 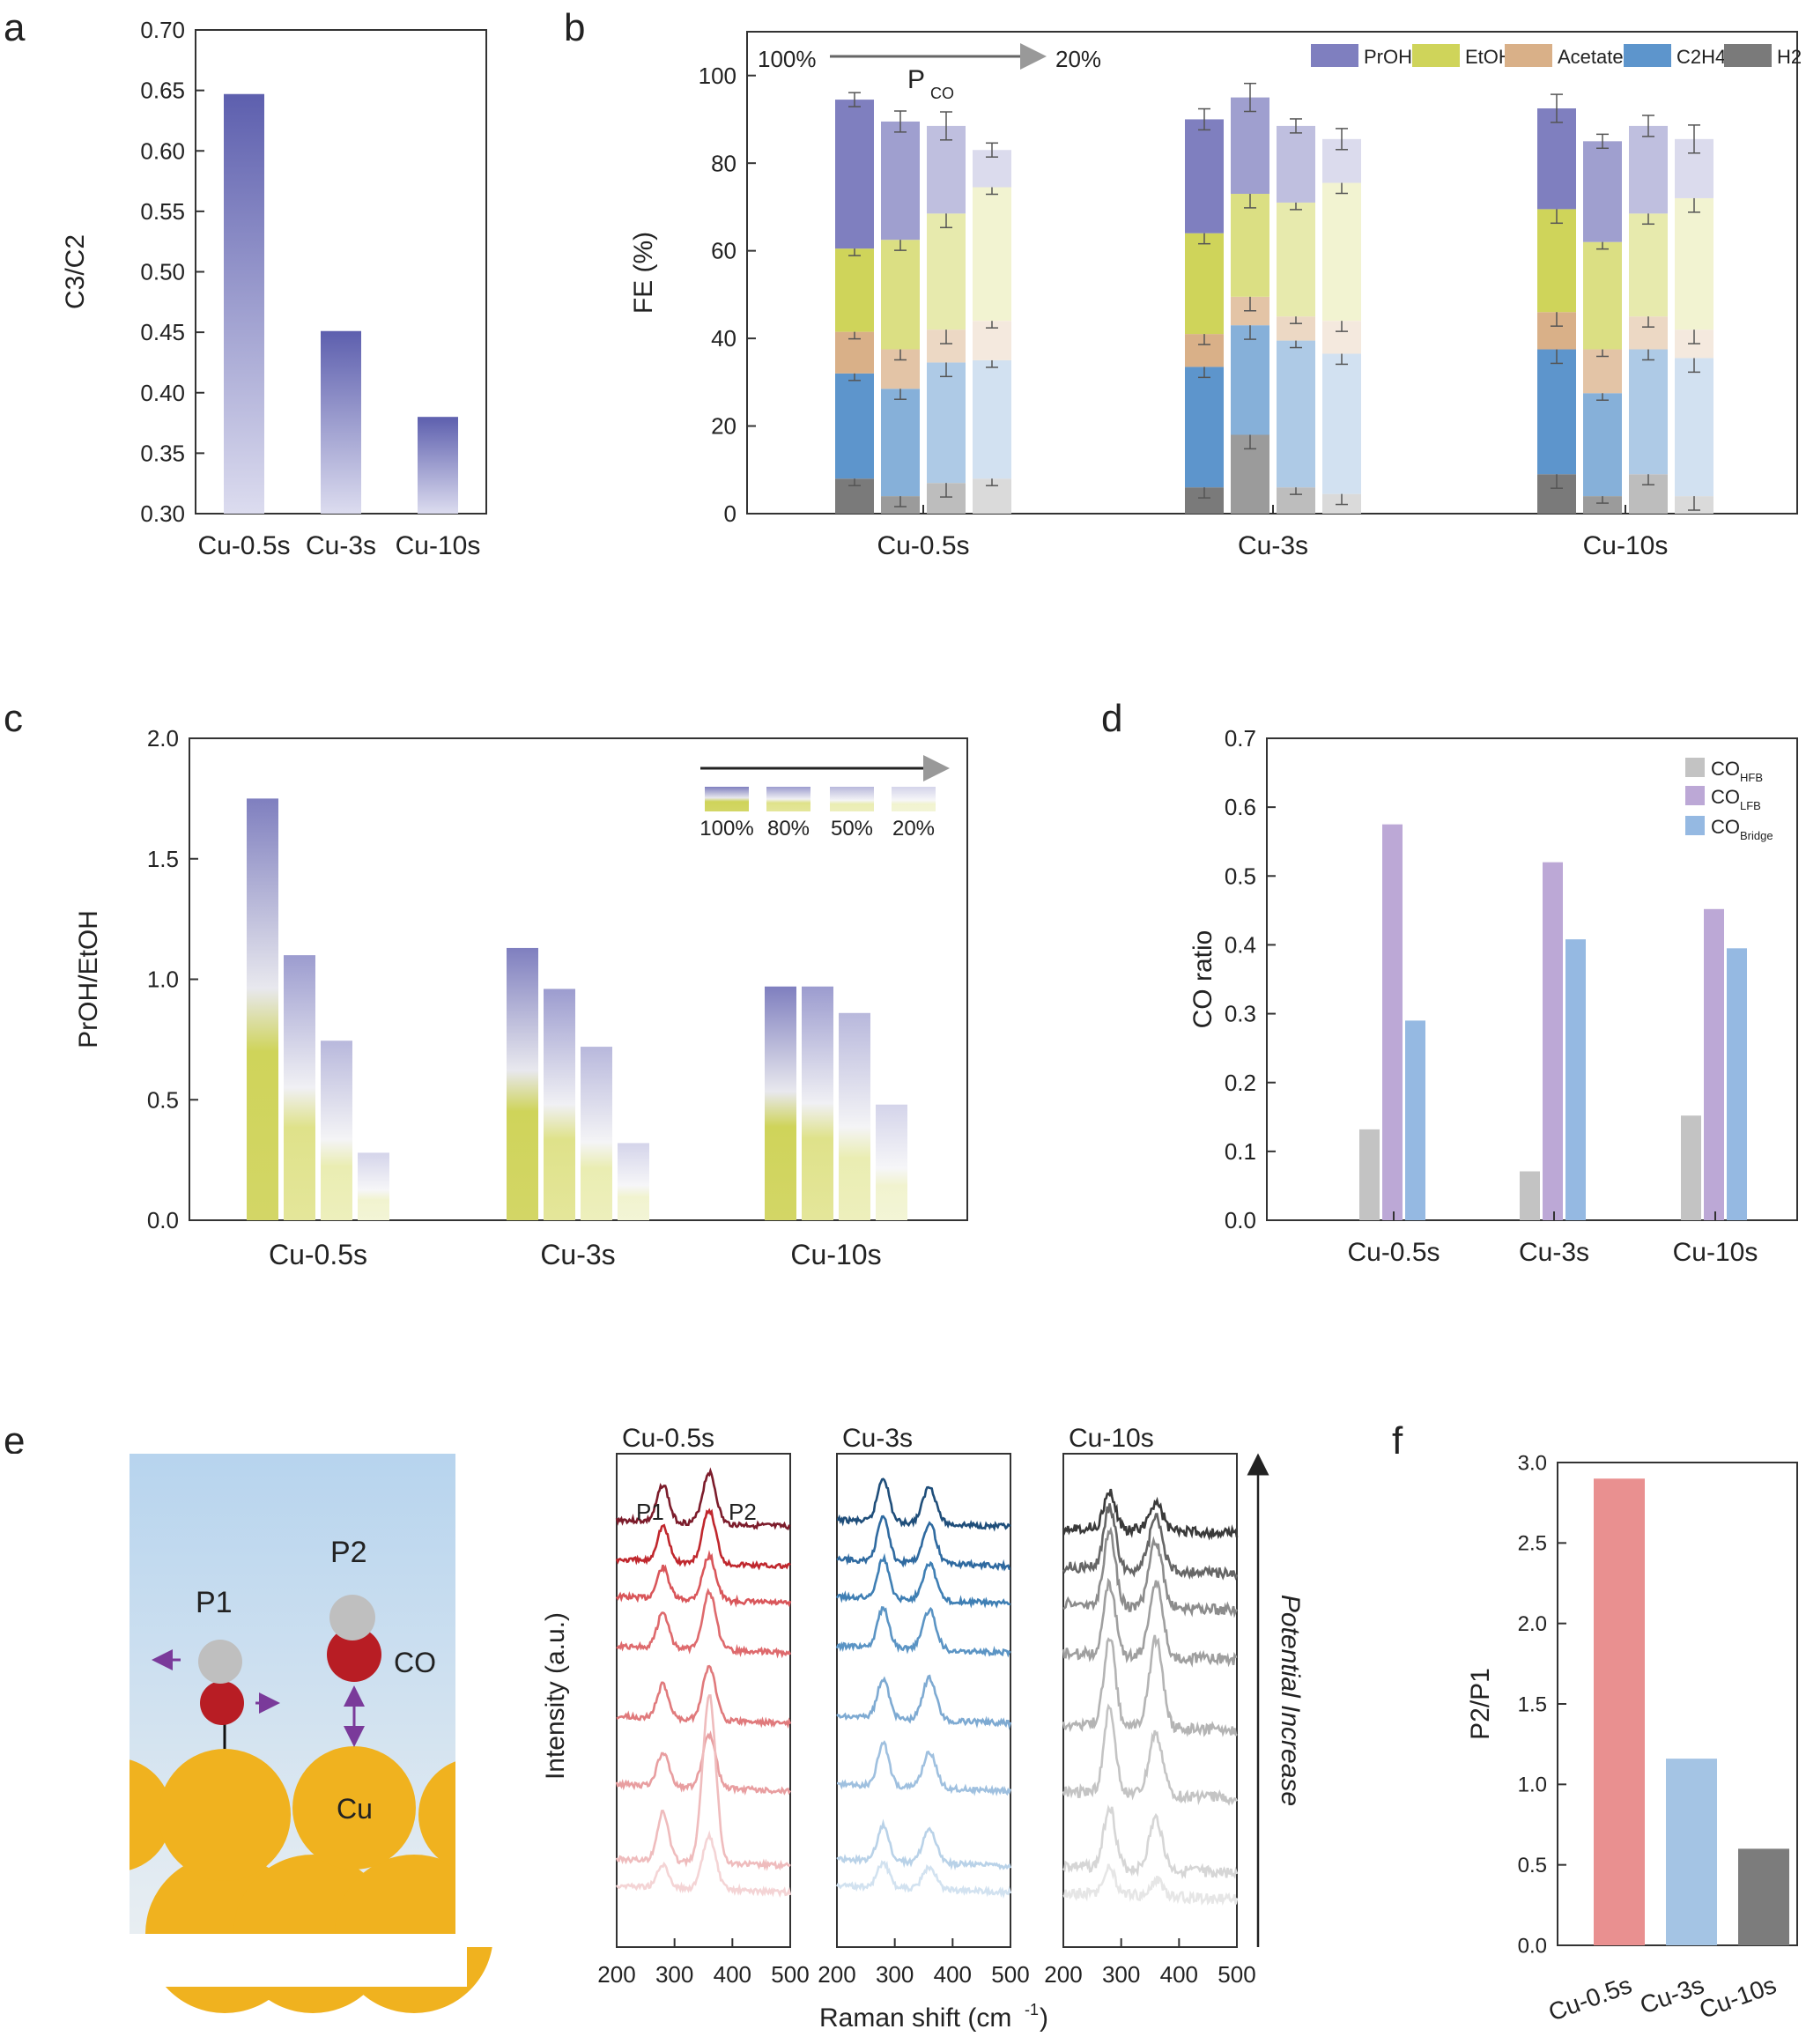 What do you see at coordinates (354, 1654) in the screenshot?
I see `oxygen-atom-p2` at bounding box center [354, 1654].